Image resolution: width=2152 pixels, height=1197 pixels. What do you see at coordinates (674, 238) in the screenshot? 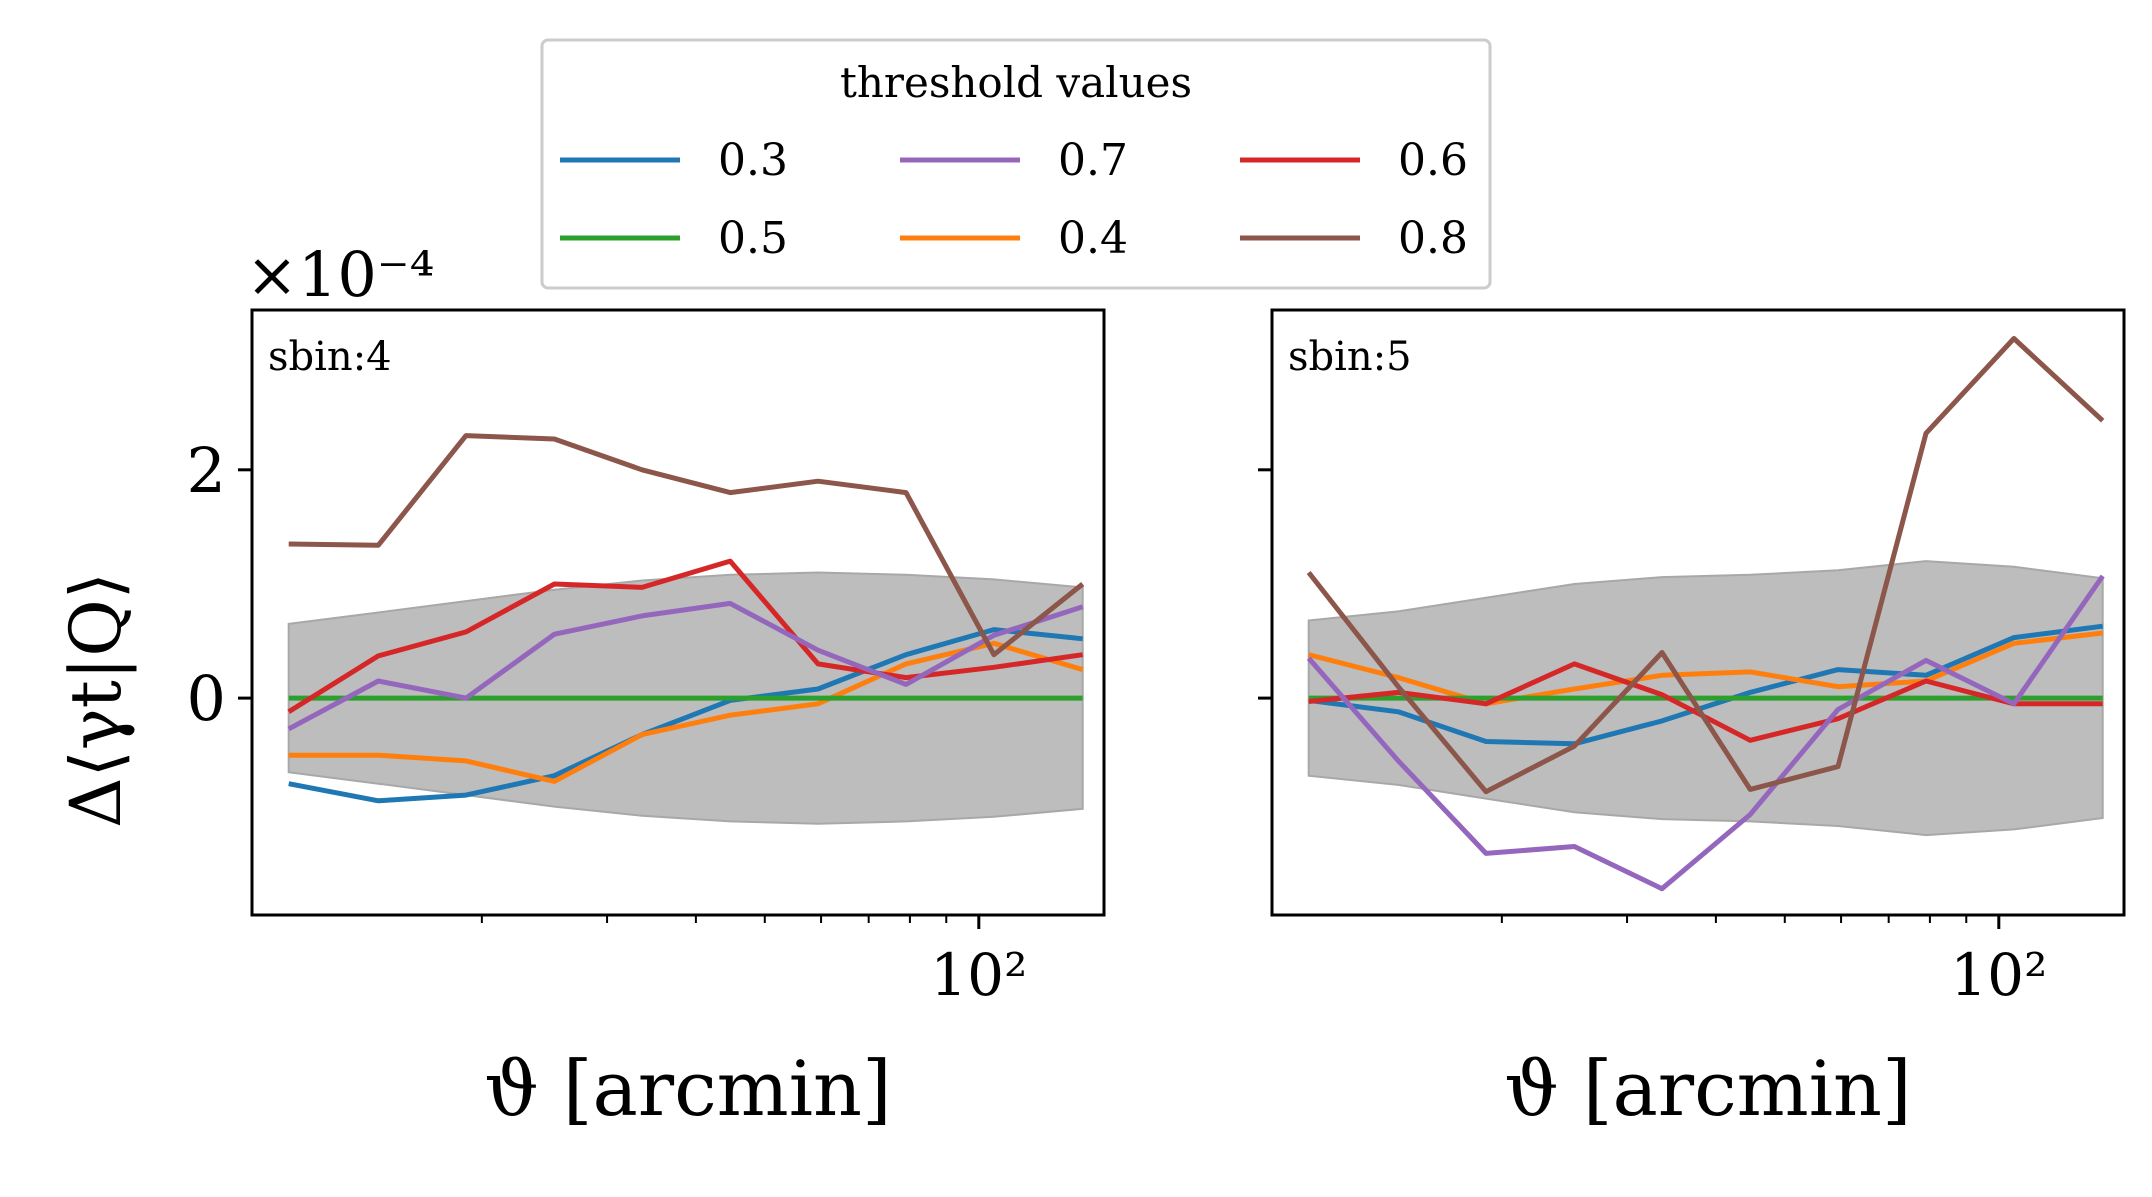
I see `legend-entry: 0.5` at bounding box center [674, 238].